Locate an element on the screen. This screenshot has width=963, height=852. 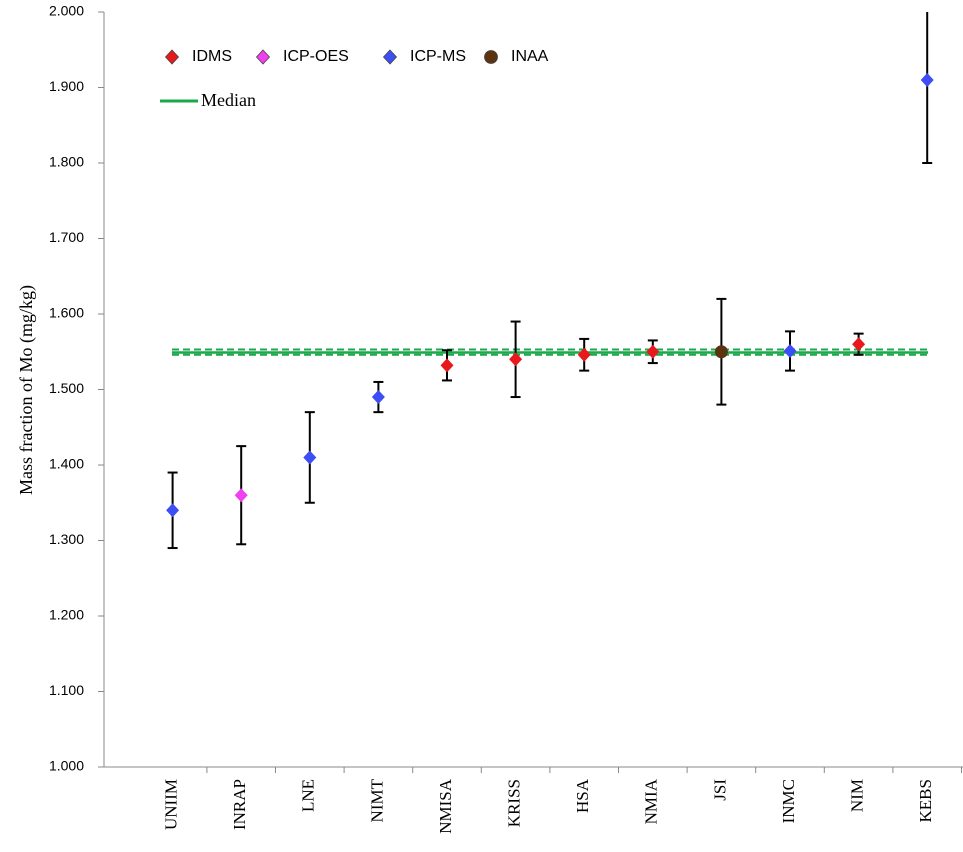
y-tick-label: 1.200 is located at coordinates (66, 615).